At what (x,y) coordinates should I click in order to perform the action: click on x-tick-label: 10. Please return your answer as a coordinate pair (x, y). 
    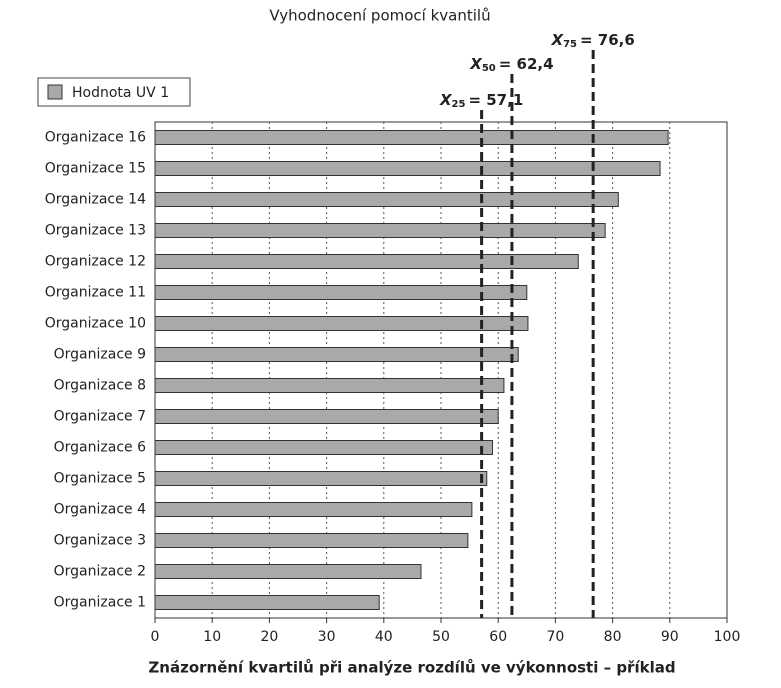
    Looking at the image, I should click on (212, 637).